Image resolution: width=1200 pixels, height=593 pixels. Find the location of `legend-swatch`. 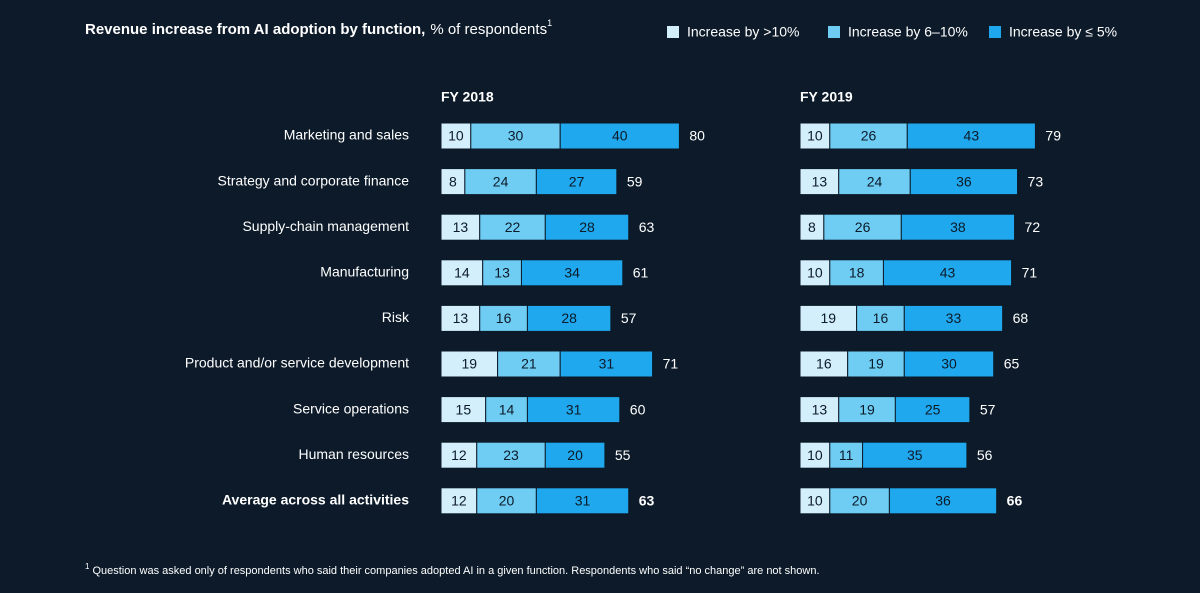

legend-swatch is located at coordinates (834, 32).